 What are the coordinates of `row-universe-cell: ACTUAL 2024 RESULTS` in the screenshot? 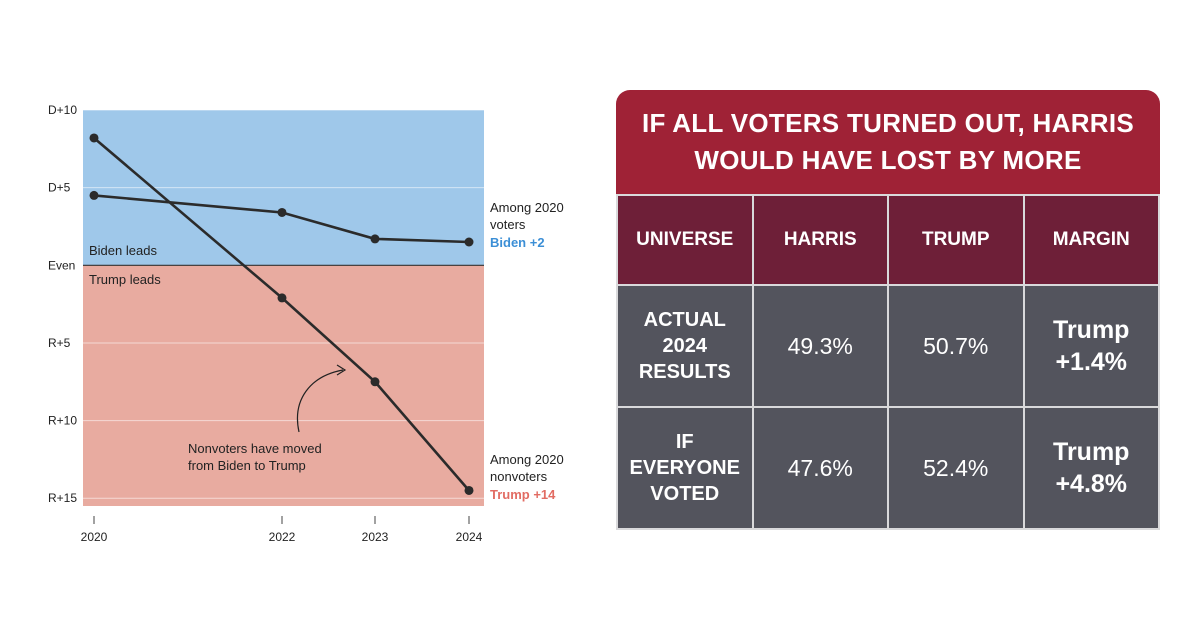 It's located at (685, 346).